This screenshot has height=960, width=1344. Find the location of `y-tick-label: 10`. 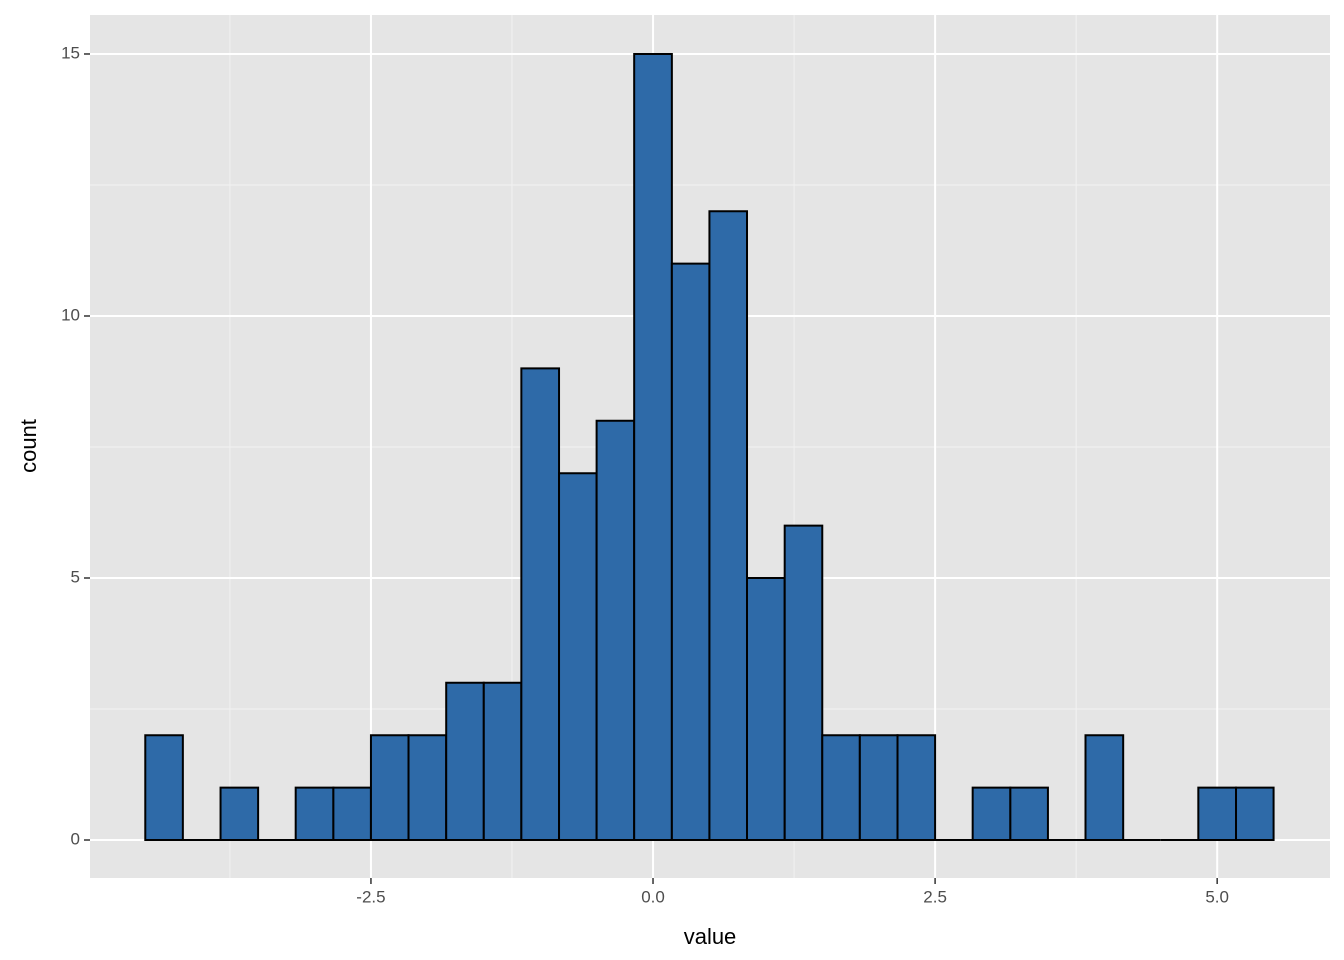

y-tick-label: 10 is located at coordinates (70, 314).